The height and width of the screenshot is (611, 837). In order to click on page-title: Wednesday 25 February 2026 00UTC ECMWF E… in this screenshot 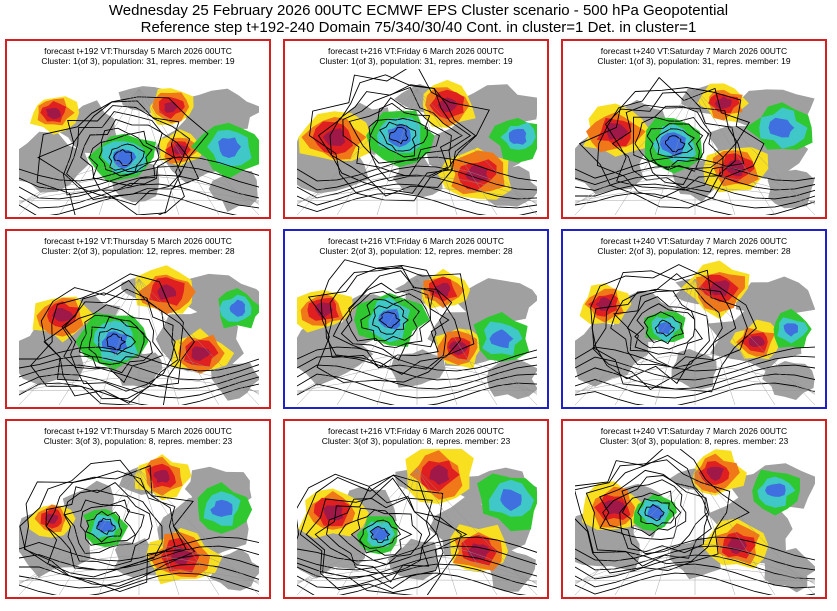, I will do `click(418, 10)`.